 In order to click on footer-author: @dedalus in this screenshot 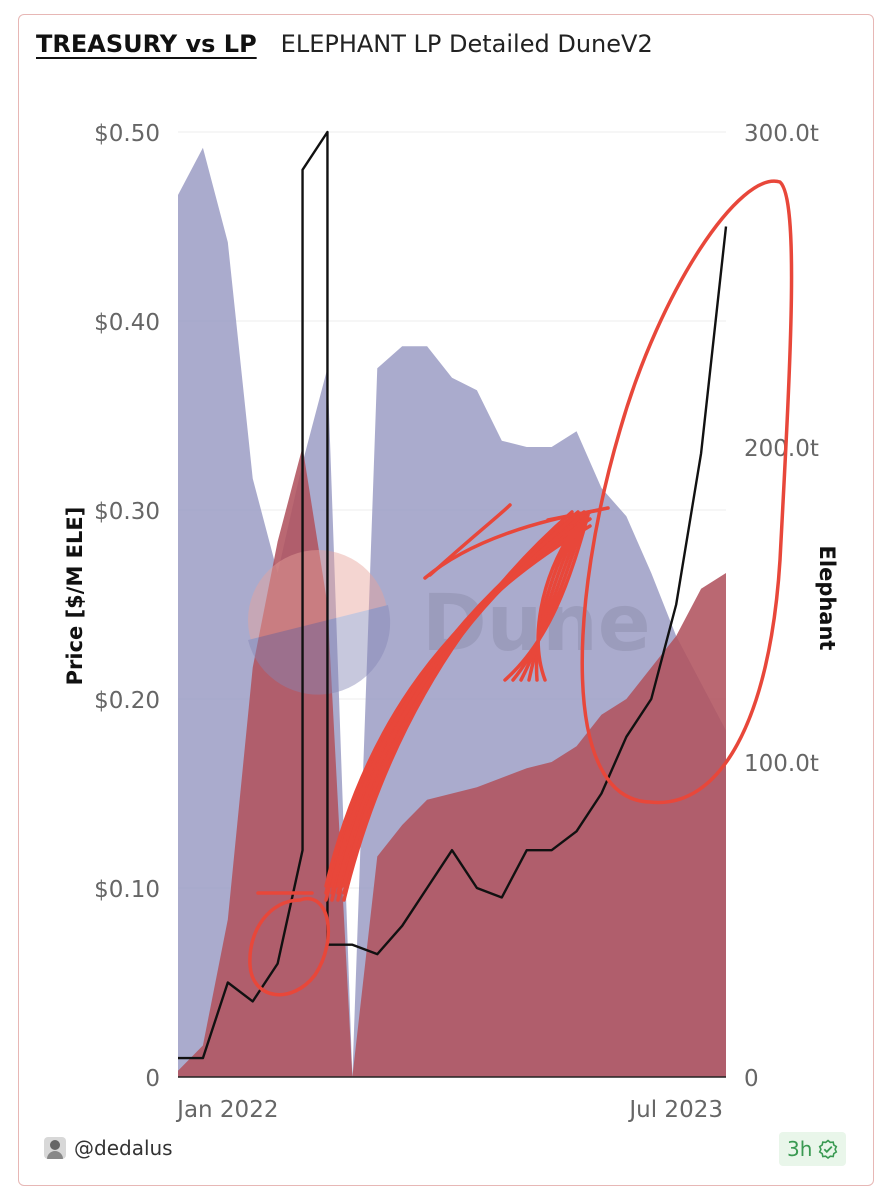, I will do `click(108, 1148)`.